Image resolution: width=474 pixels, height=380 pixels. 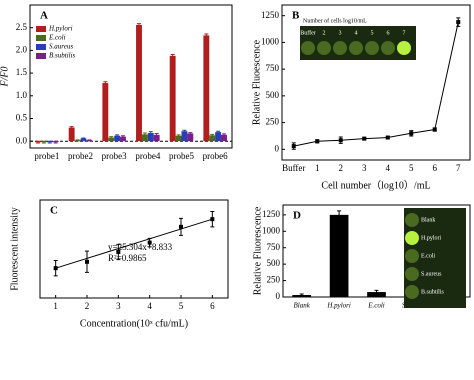 I want to click on inset-label: 5, so click(x=372, y=33).